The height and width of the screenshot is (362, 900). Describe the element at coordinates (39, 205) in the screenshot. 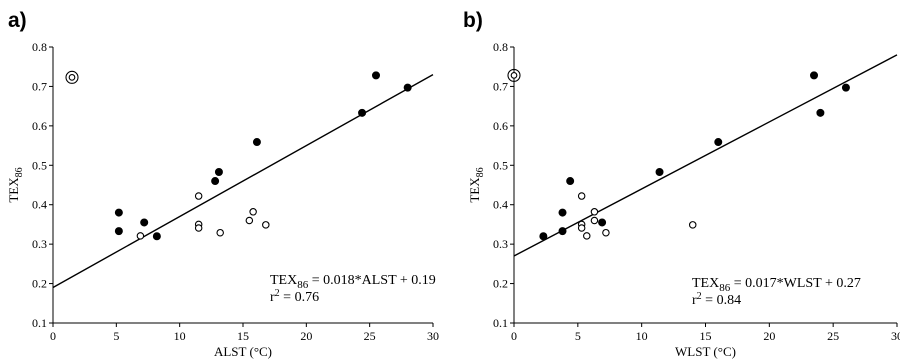

I see `y-tick-label-a: 0.4` at that location.